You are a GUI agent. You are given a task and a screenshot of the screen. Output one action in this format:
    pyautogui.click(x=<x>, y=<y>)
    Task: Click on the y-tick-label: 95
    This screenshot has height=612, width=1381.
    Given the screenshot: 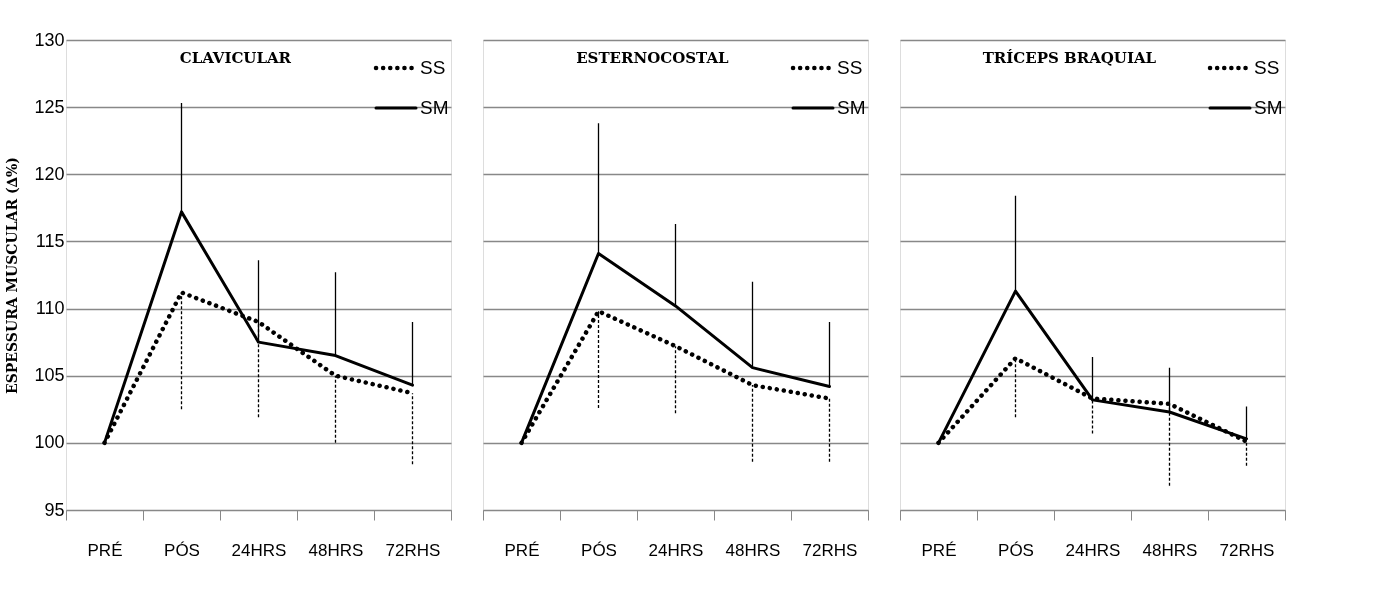 What is the action you would take?
    pyautogui.click(x=54, y=509)
    